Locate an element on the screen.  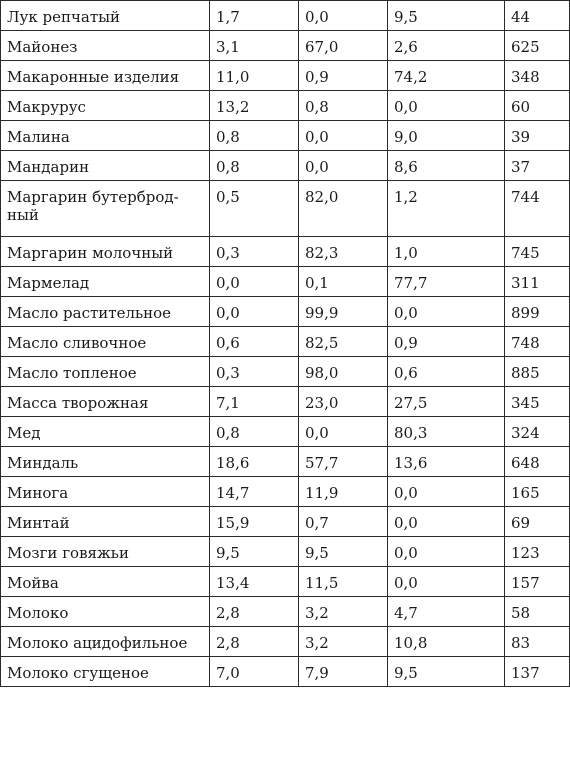
fat-value: 98,0 is located at coordinates (343, 371).